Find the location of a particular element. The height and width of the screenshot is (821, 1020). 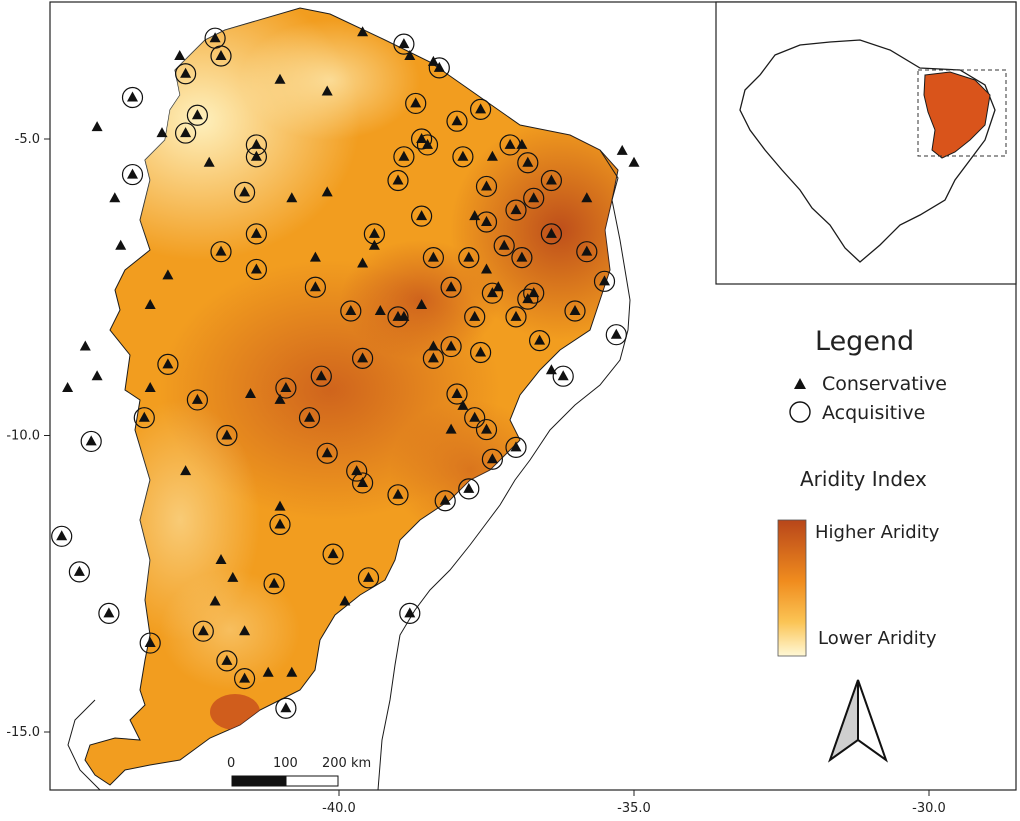

higher-aridity-label: Higher Aridity is located at coordinates (877, 532).